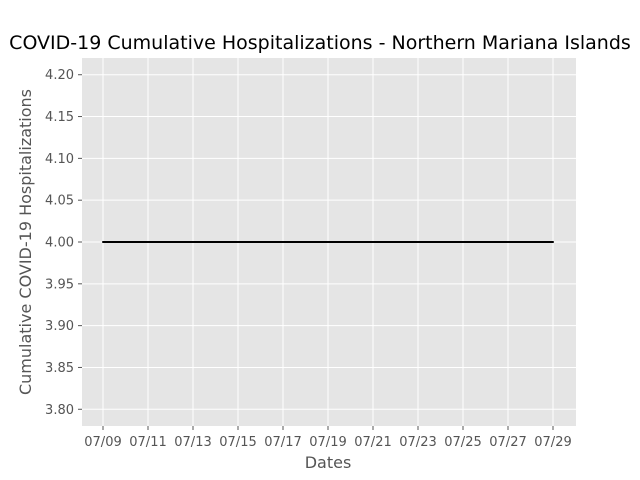 This screenshot has width=640, height=480. I want to click on y-tick-label: 4.15, so click(59, 117).